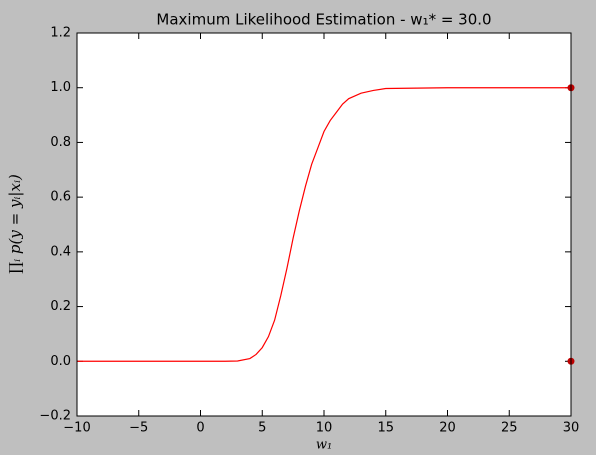 The height and width of the screenshot is (455, 596). I want to click on x-tick-label: 5, so click(262, 428).